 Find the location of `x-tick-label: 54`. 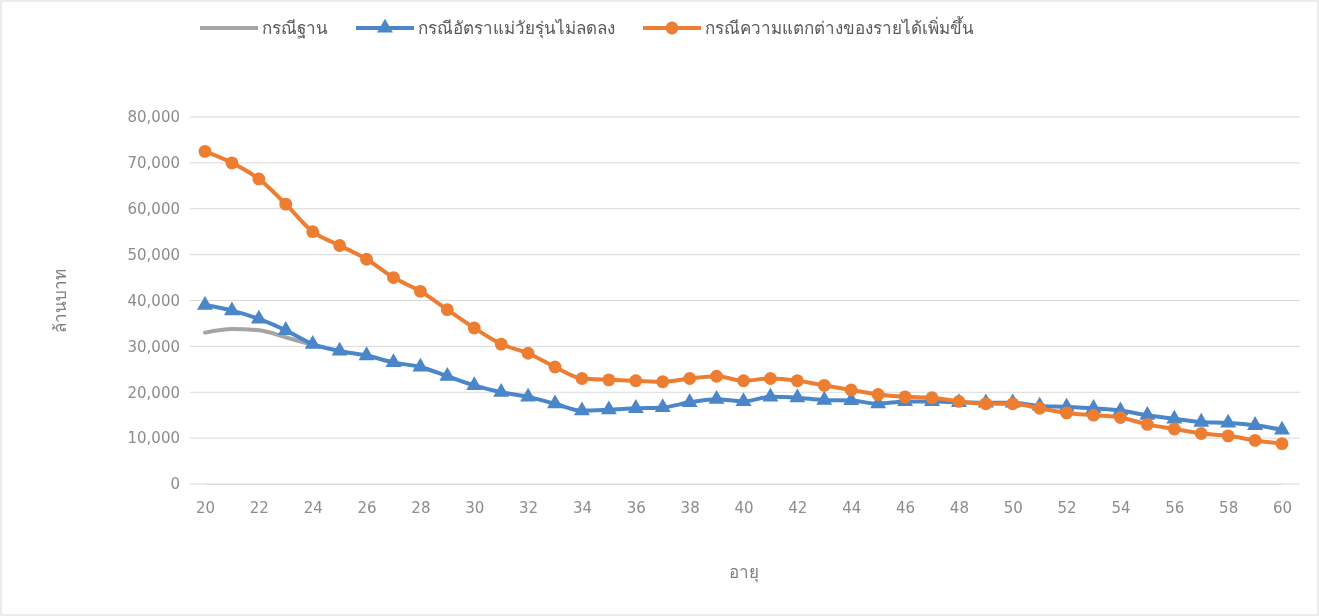

x-tick-label: 54 is located at coordinates (1121, 507).